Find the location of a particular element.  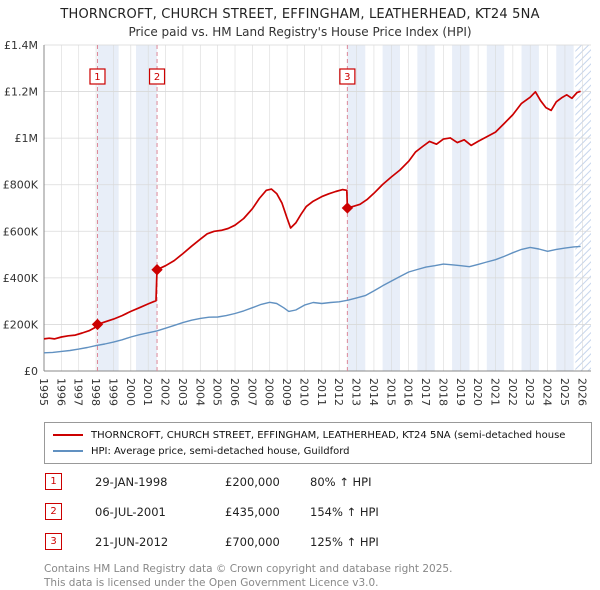

sale-number-badge: 3 is located at coordinates (53, 541).